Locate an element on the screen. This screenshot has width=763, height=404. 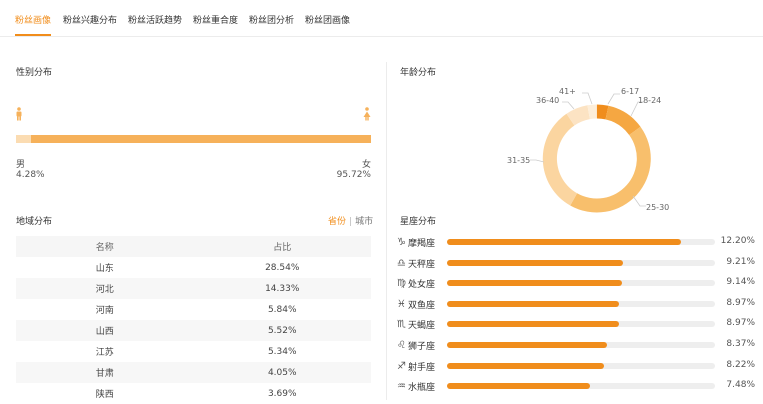
age-donut-chart: 6-17 18-24 25-30 31-35 36-40 41+ is located at coordinates (599, 150).